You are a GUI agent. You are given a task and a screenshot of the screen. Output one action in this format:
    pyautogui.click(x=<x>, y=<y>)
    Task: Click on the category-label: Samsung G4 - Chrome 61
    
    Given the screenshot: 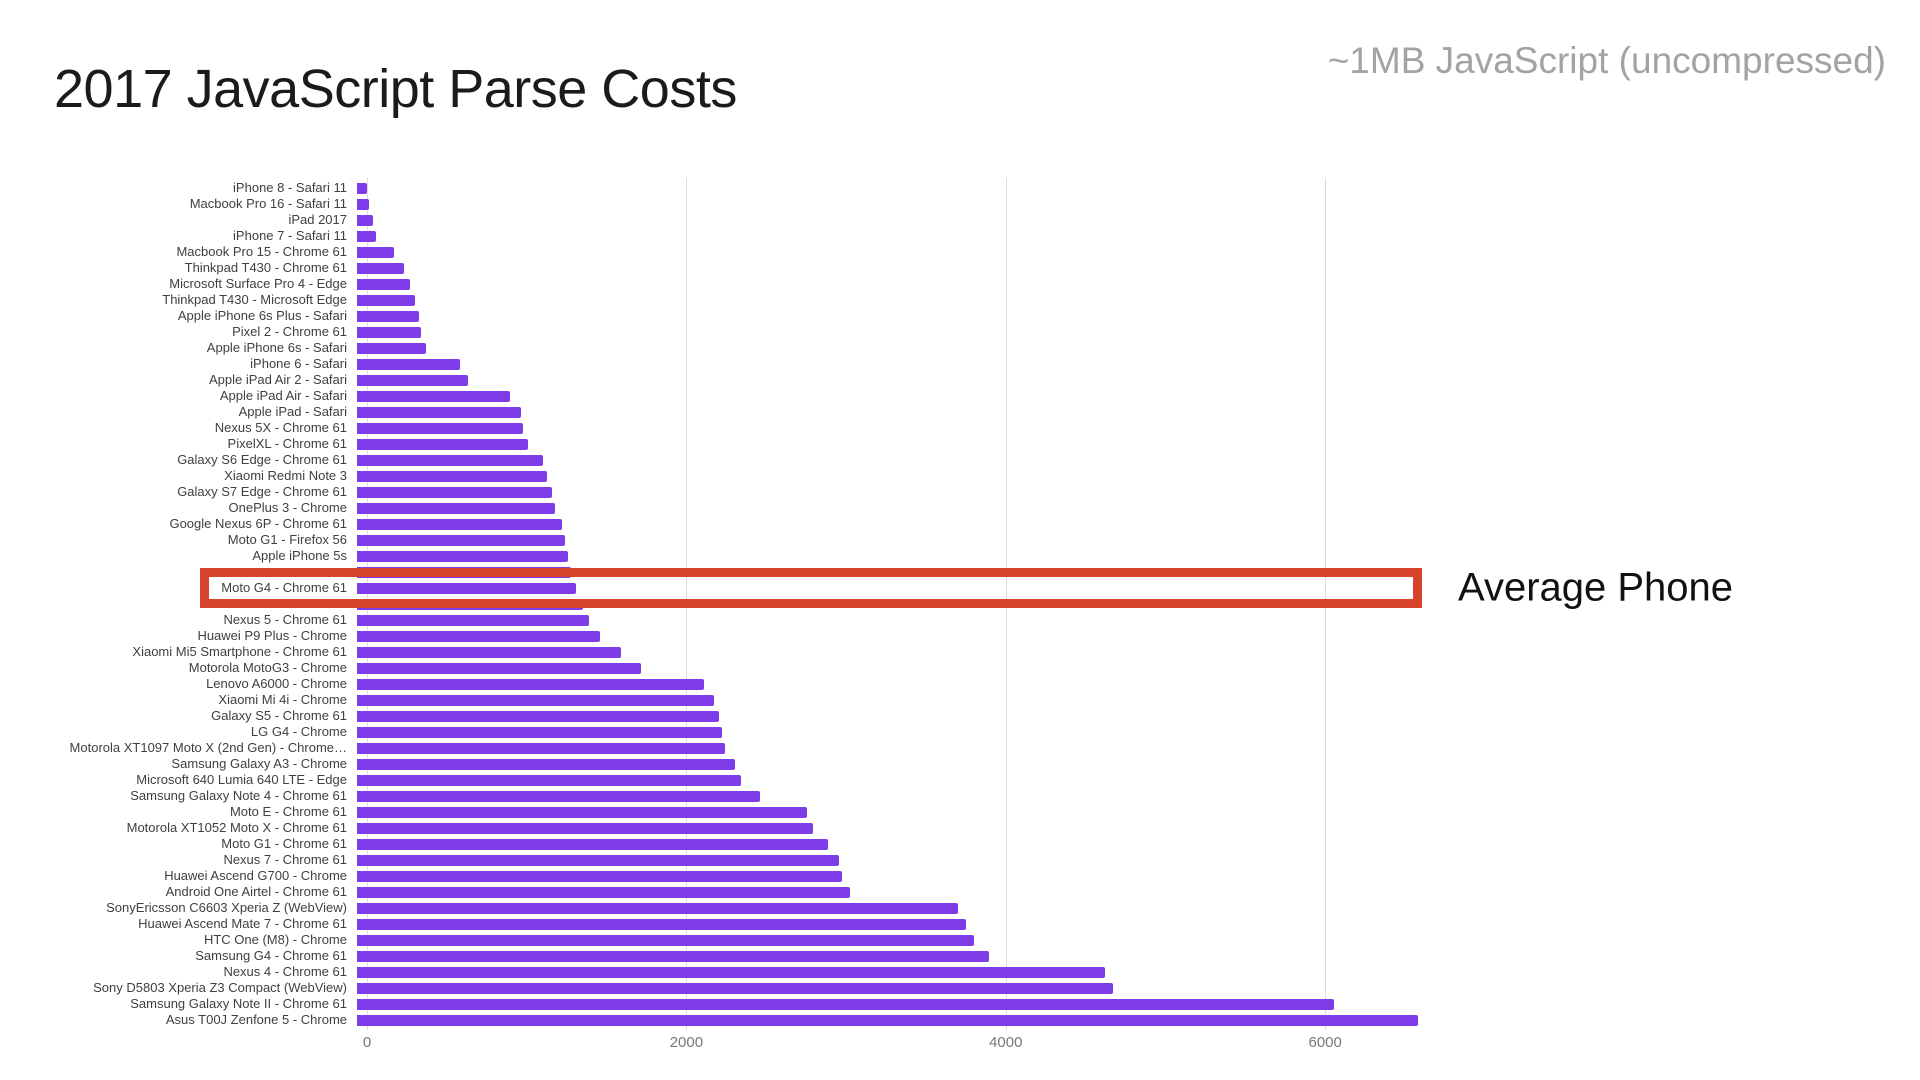 What is the action you would take?
    pyautogui.click(x=271, y=955)
    